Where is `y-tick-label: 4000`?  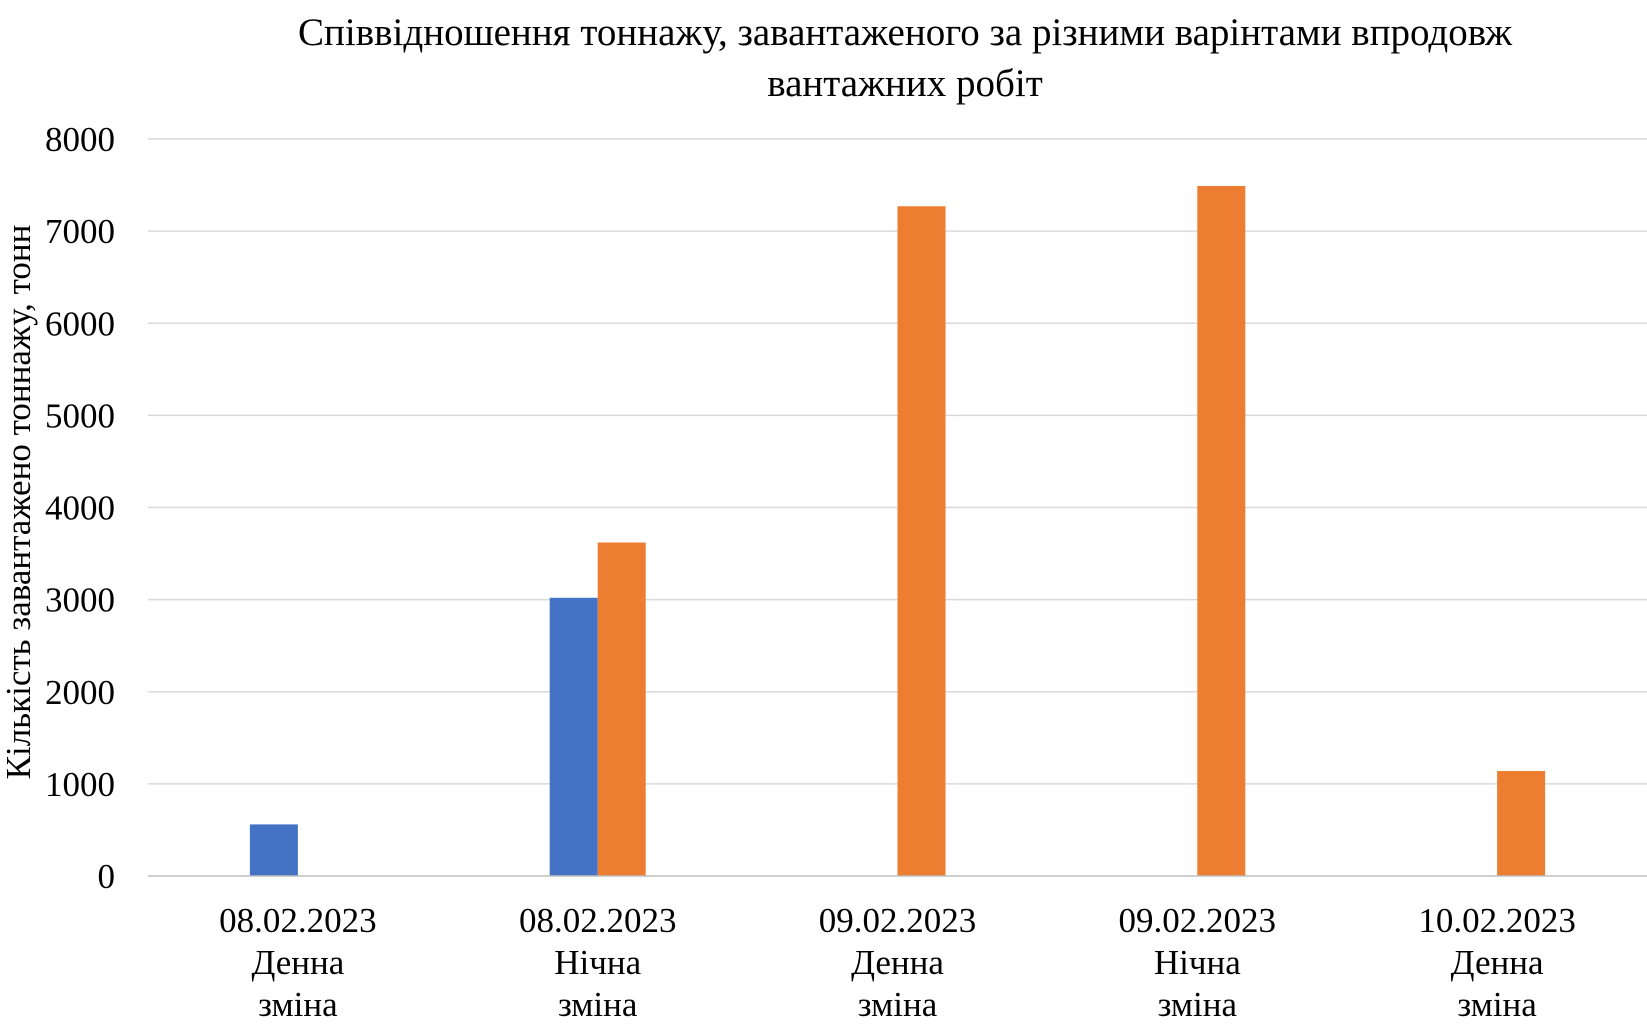 y-tick-label: 4000 is located at coordinates (80, 508).